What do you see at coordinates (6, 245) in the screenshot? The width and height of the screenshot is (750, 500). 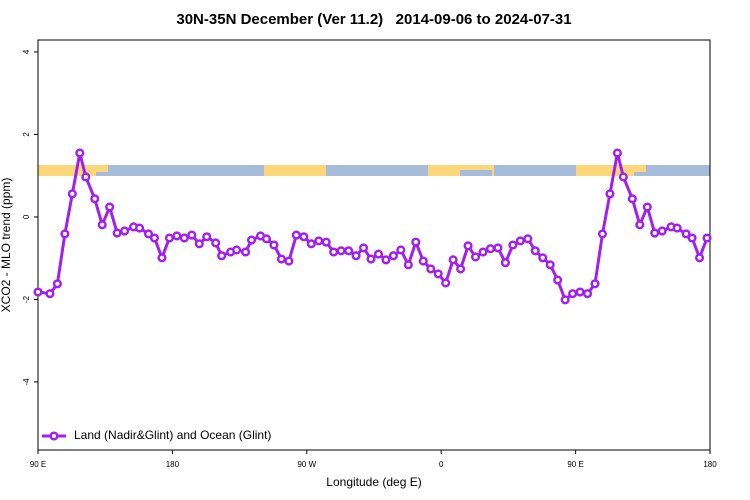 I see `y-axis-label: XCO2 - MLO trend (ppm)` at bounding box center [6, 245].